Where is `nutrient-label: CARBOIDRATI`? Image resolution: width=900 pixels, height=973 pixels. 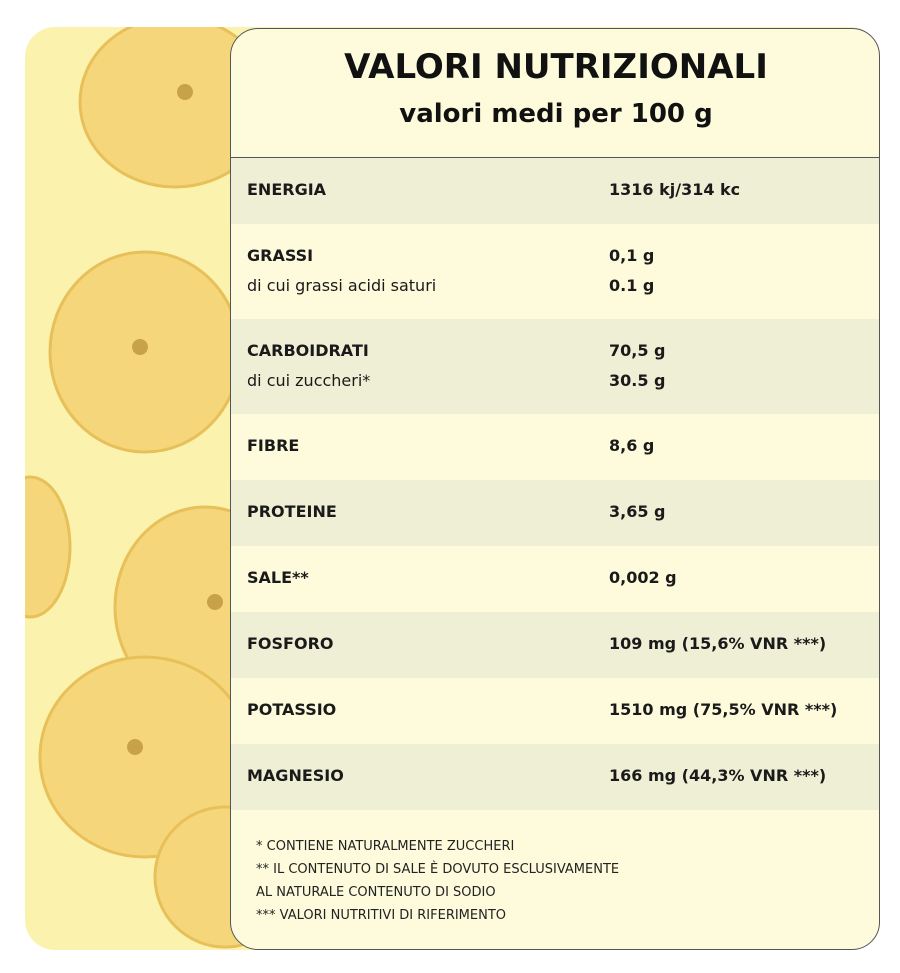 nutrient-label: CARBOIDRATI is located at coordinates (308, 350).